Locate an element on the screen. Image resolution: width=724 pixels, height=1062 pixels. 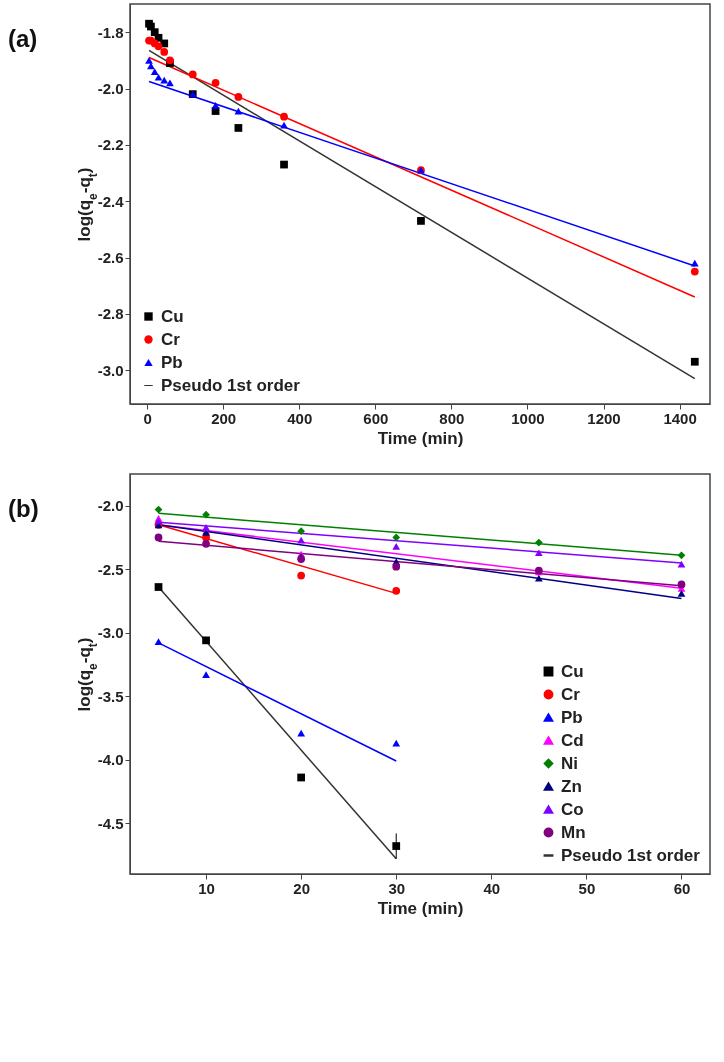
y-tick-label: -2.5 is located at coordinates (110, 569).